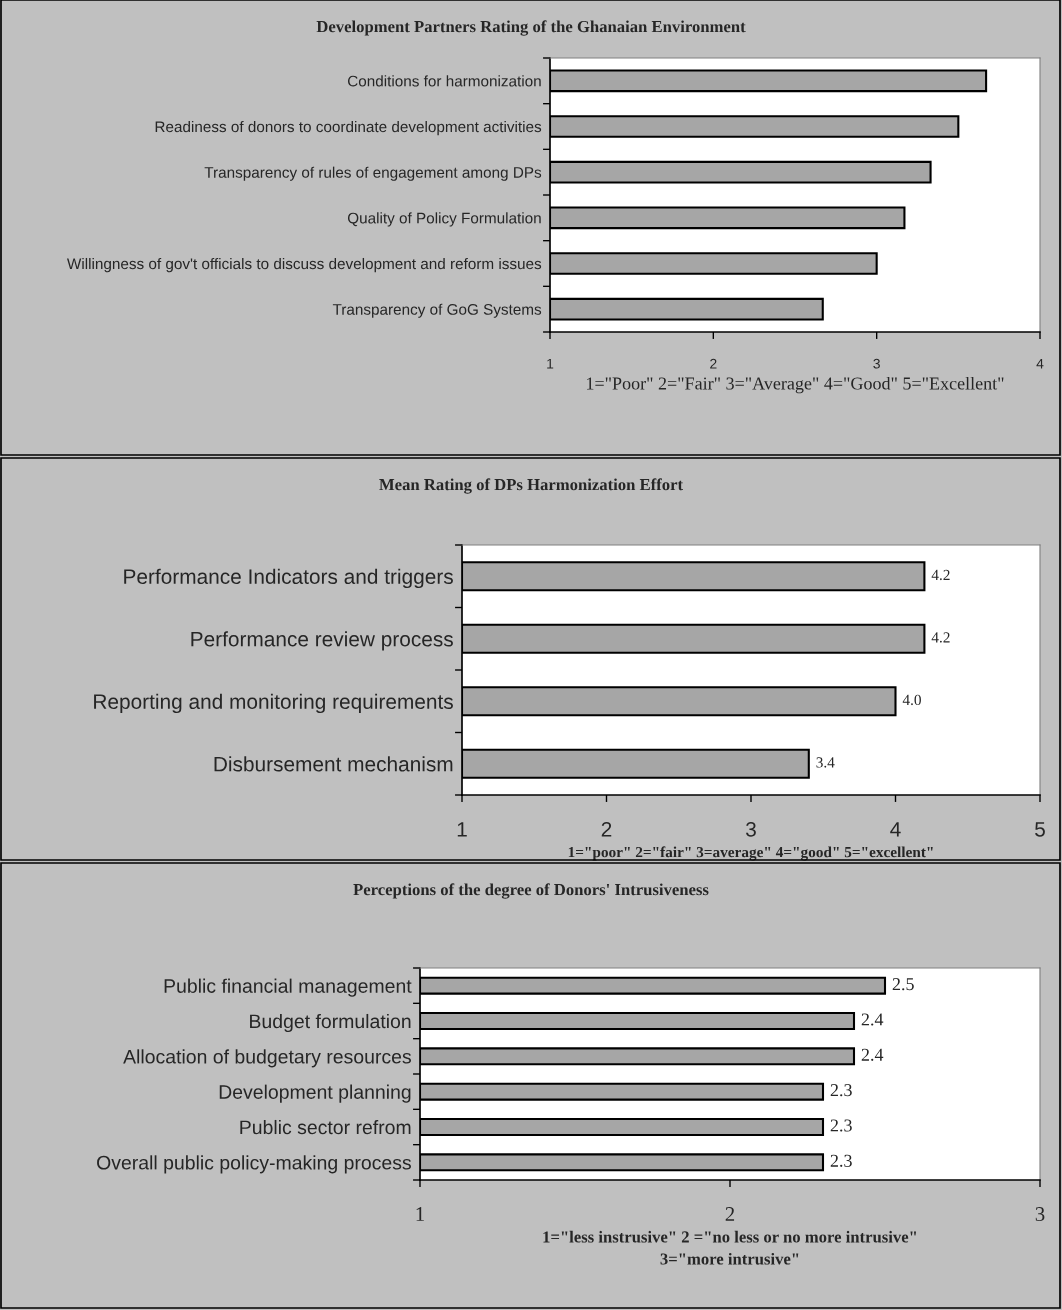  Describe the element at coordinates (531, 486) in the screenshot. I see `chart-title: Mean Rating of DPs Harmonization Effort` at that location.